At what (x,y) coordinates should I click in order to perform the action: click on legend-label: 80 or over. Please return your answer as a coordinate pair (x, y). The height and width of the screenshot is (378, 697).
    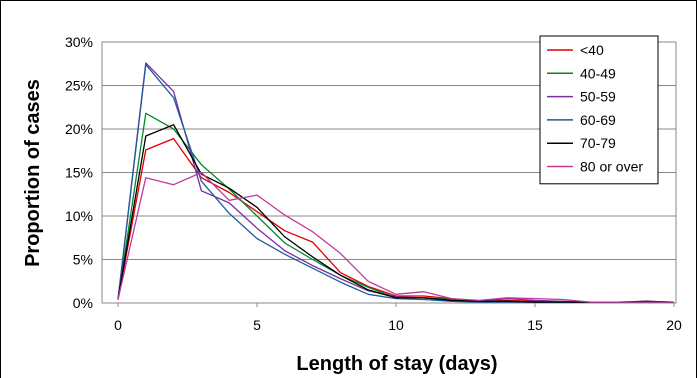
    Looking at the image, I should click on (611, 167).